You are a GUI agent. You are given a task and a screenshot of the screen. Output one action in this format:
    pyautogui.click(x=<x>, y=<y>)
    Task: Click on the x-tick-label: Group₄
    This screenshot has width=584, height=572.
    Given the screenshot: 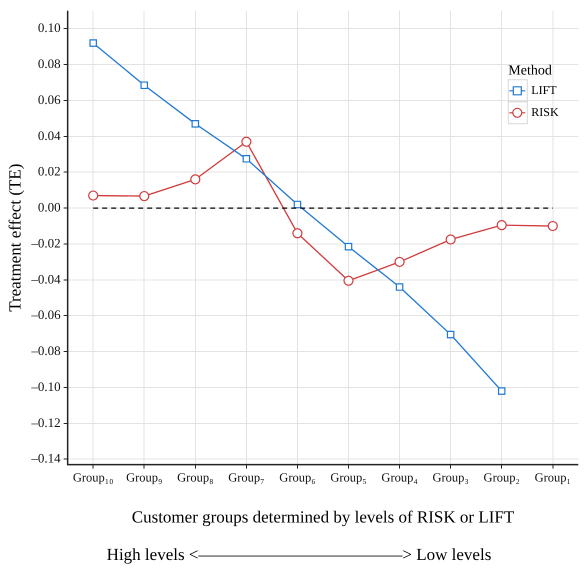 What is the action you would take?
    pyautogui.click(x=399, y=477)
    